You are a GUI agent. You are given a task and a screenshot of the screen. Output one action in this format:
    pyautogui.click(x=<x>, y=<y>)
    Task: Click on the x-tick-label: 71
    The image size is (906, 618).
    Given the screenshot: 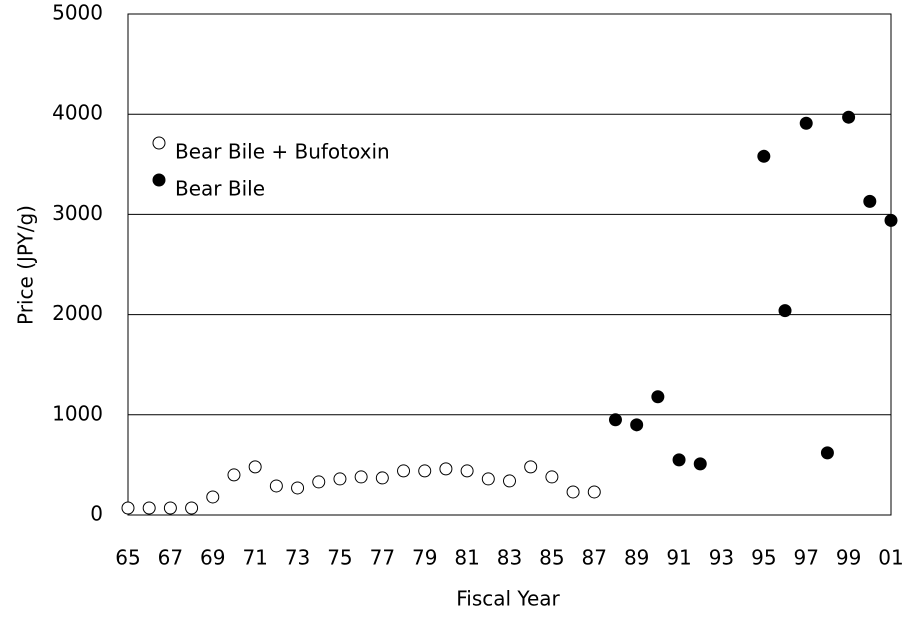 What is the action you would take?
    pyautogui.click(x=254, y=558)
    